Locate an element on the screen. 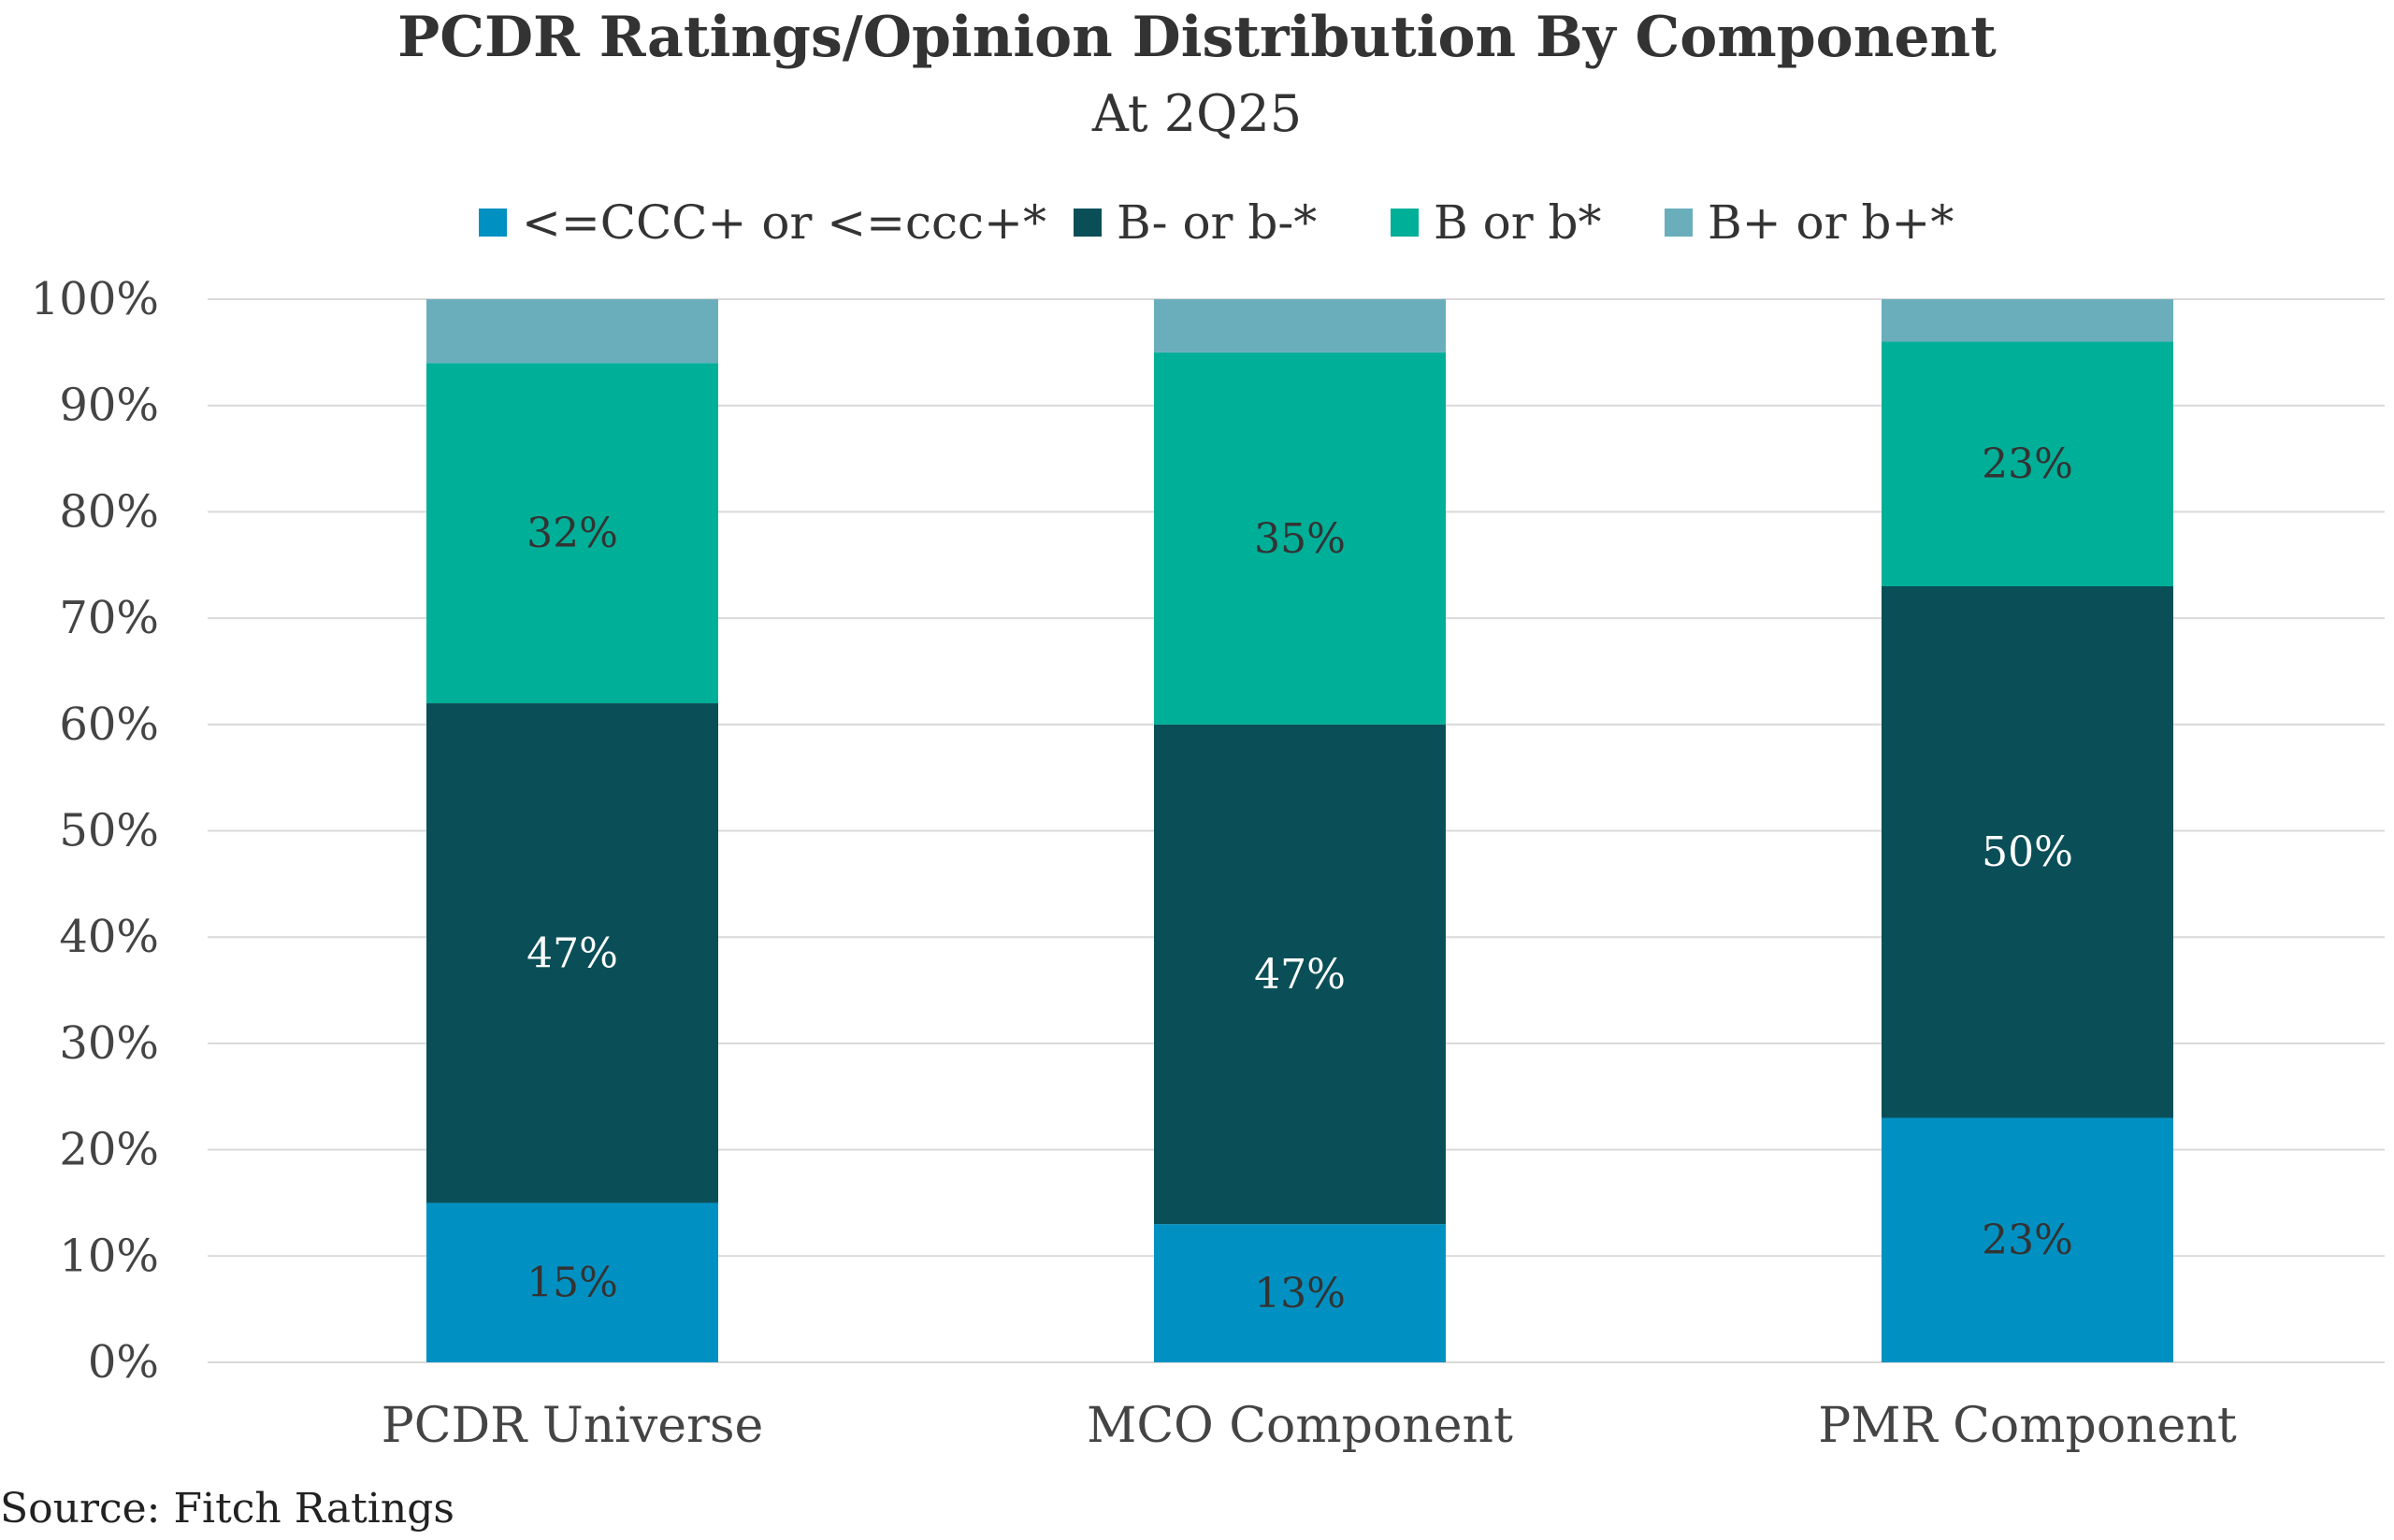 The height and width of the screenshot is (1540, 2394). source-note: Source: Fitch Ratings is located at coordinates (227, 1509).